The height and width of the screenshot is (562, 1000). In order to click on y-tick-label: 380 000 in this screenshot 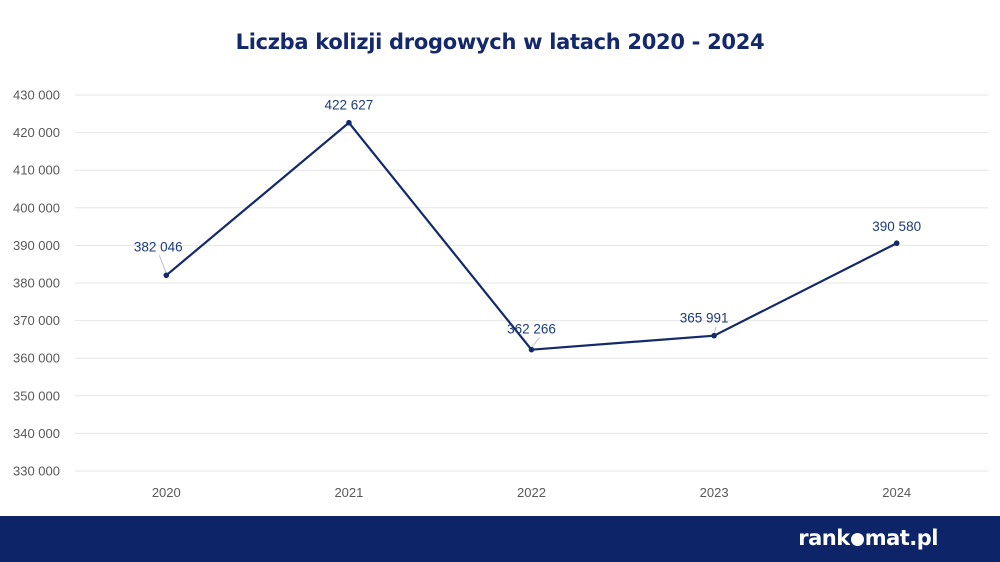, I will do `click(36, 283)`.